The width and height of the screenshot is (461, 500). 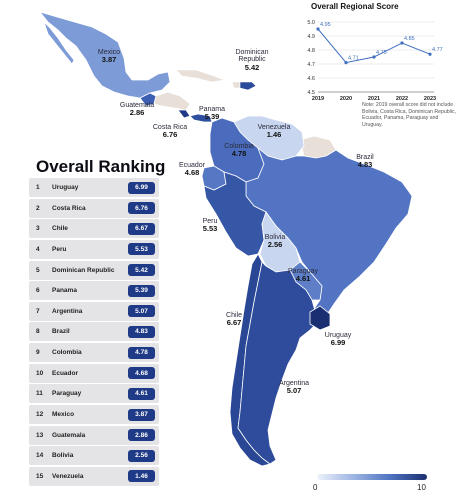 What do you see at coordinates (294, 383) in the screenshot?
I see `label-argentina-name: Argentina` at bounding box center [294, 383].